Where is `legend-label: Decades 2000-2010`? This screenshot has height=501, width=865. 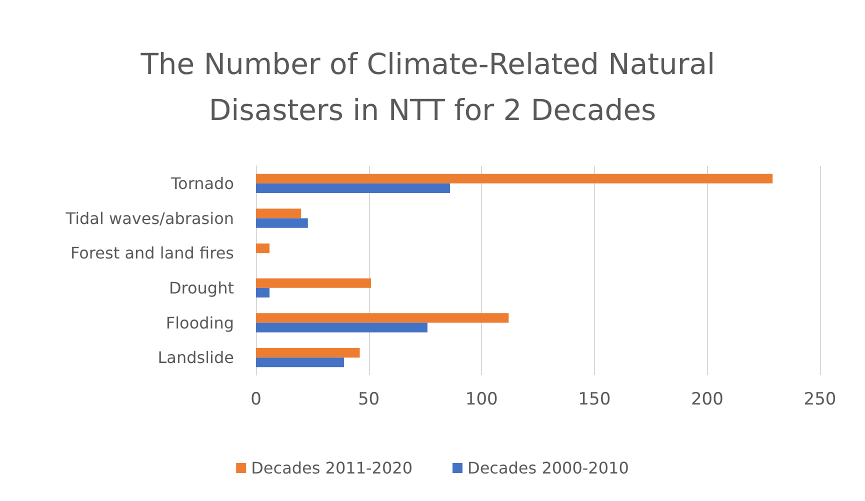 legend-label: Decades 2000-2010 is located at coordinates (548, 468).